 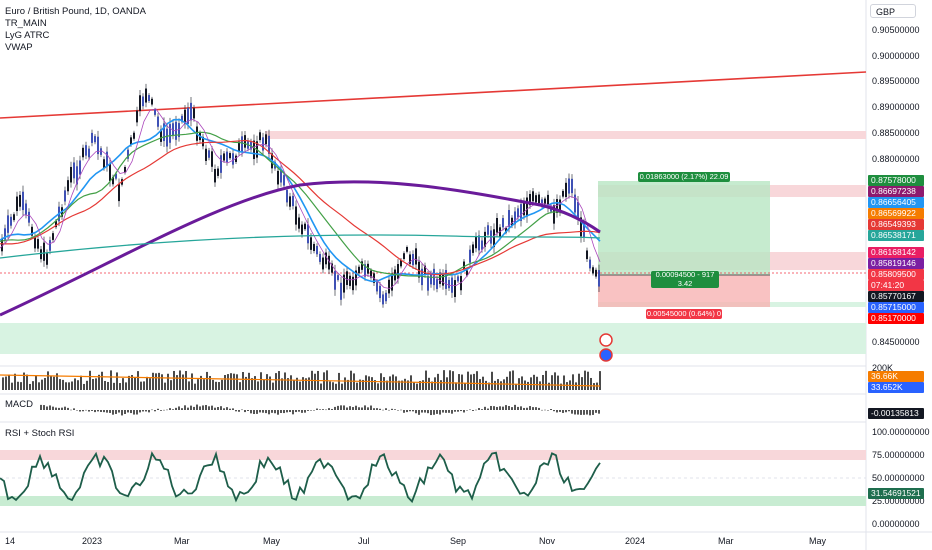 What do you see at coordinates (27, 35) in the screenshot?
I see `indicator-lyg-atrc: LyG ATRC` at bounding box center [27, 35].